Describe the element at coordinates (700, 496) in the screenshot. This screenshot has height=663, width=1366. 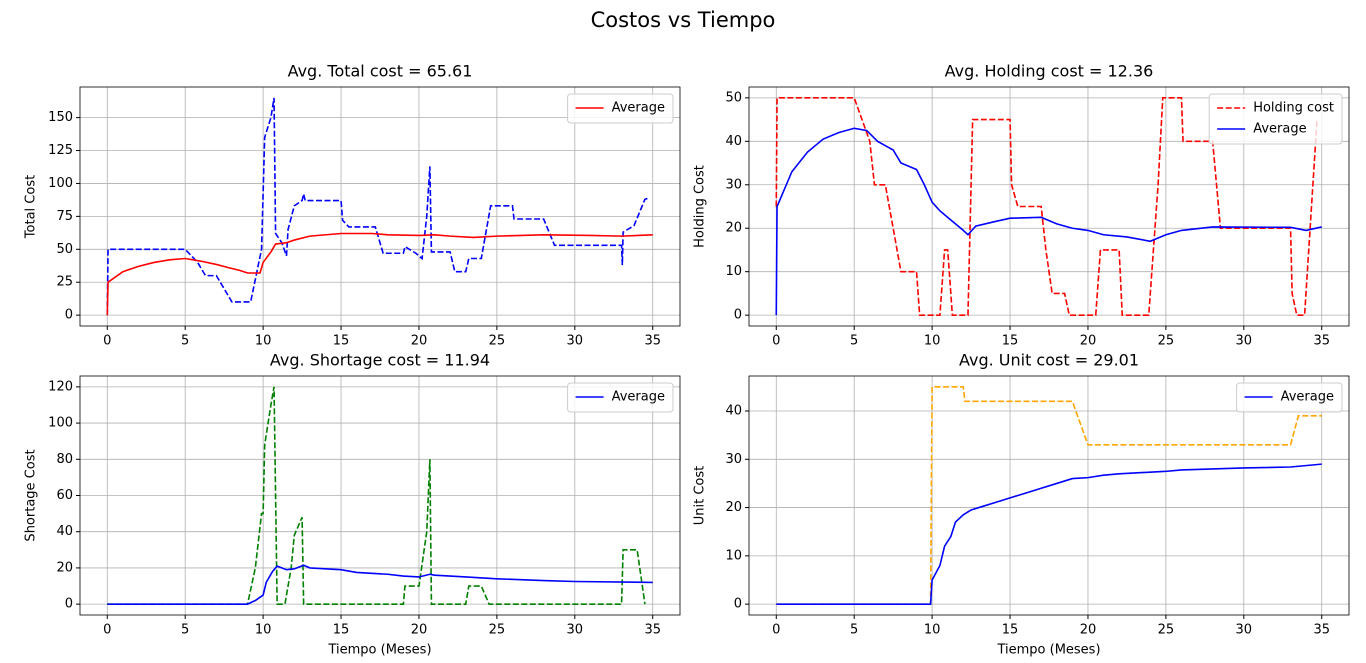
I see `y-axis-label: Unit Cost` at that location.